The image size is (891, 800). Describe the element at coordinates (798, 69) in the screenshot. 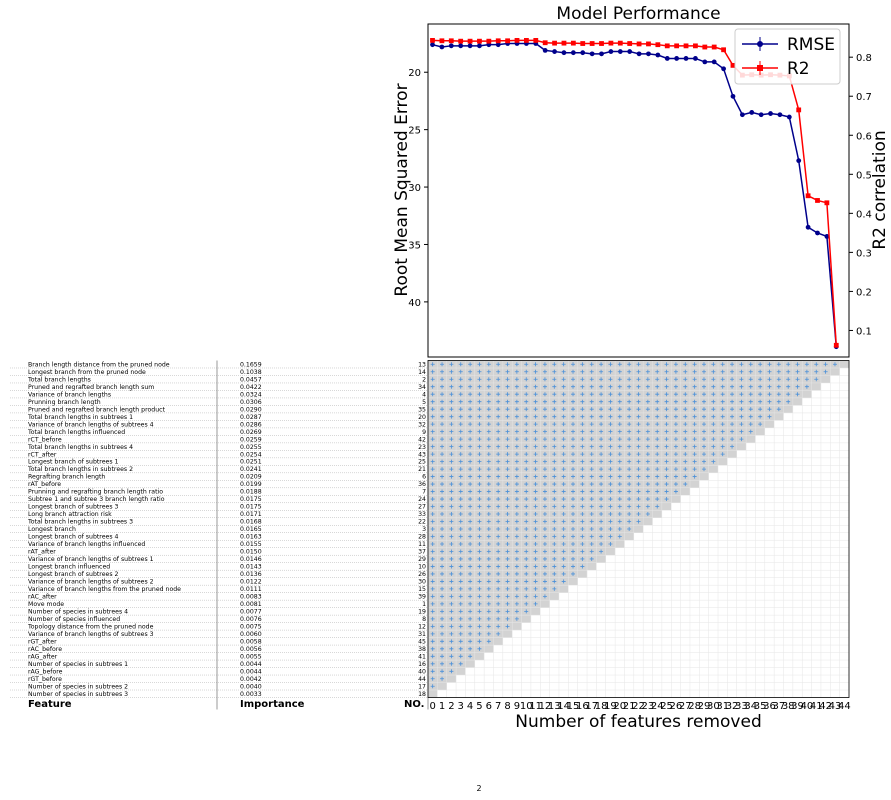

I see `legend-label: R2` at that location.